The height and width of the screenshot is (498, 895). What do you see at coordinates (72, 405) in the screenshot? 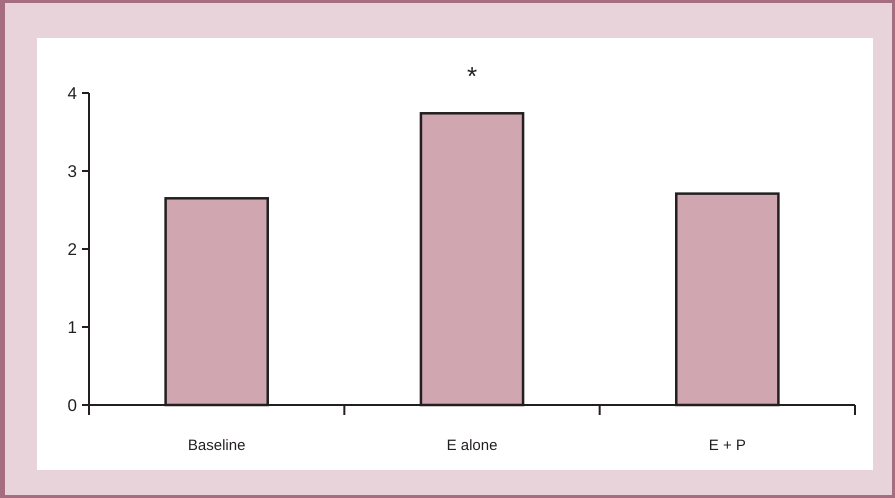
I see `y-tick-label: 0` at bounding box center [72, 405].